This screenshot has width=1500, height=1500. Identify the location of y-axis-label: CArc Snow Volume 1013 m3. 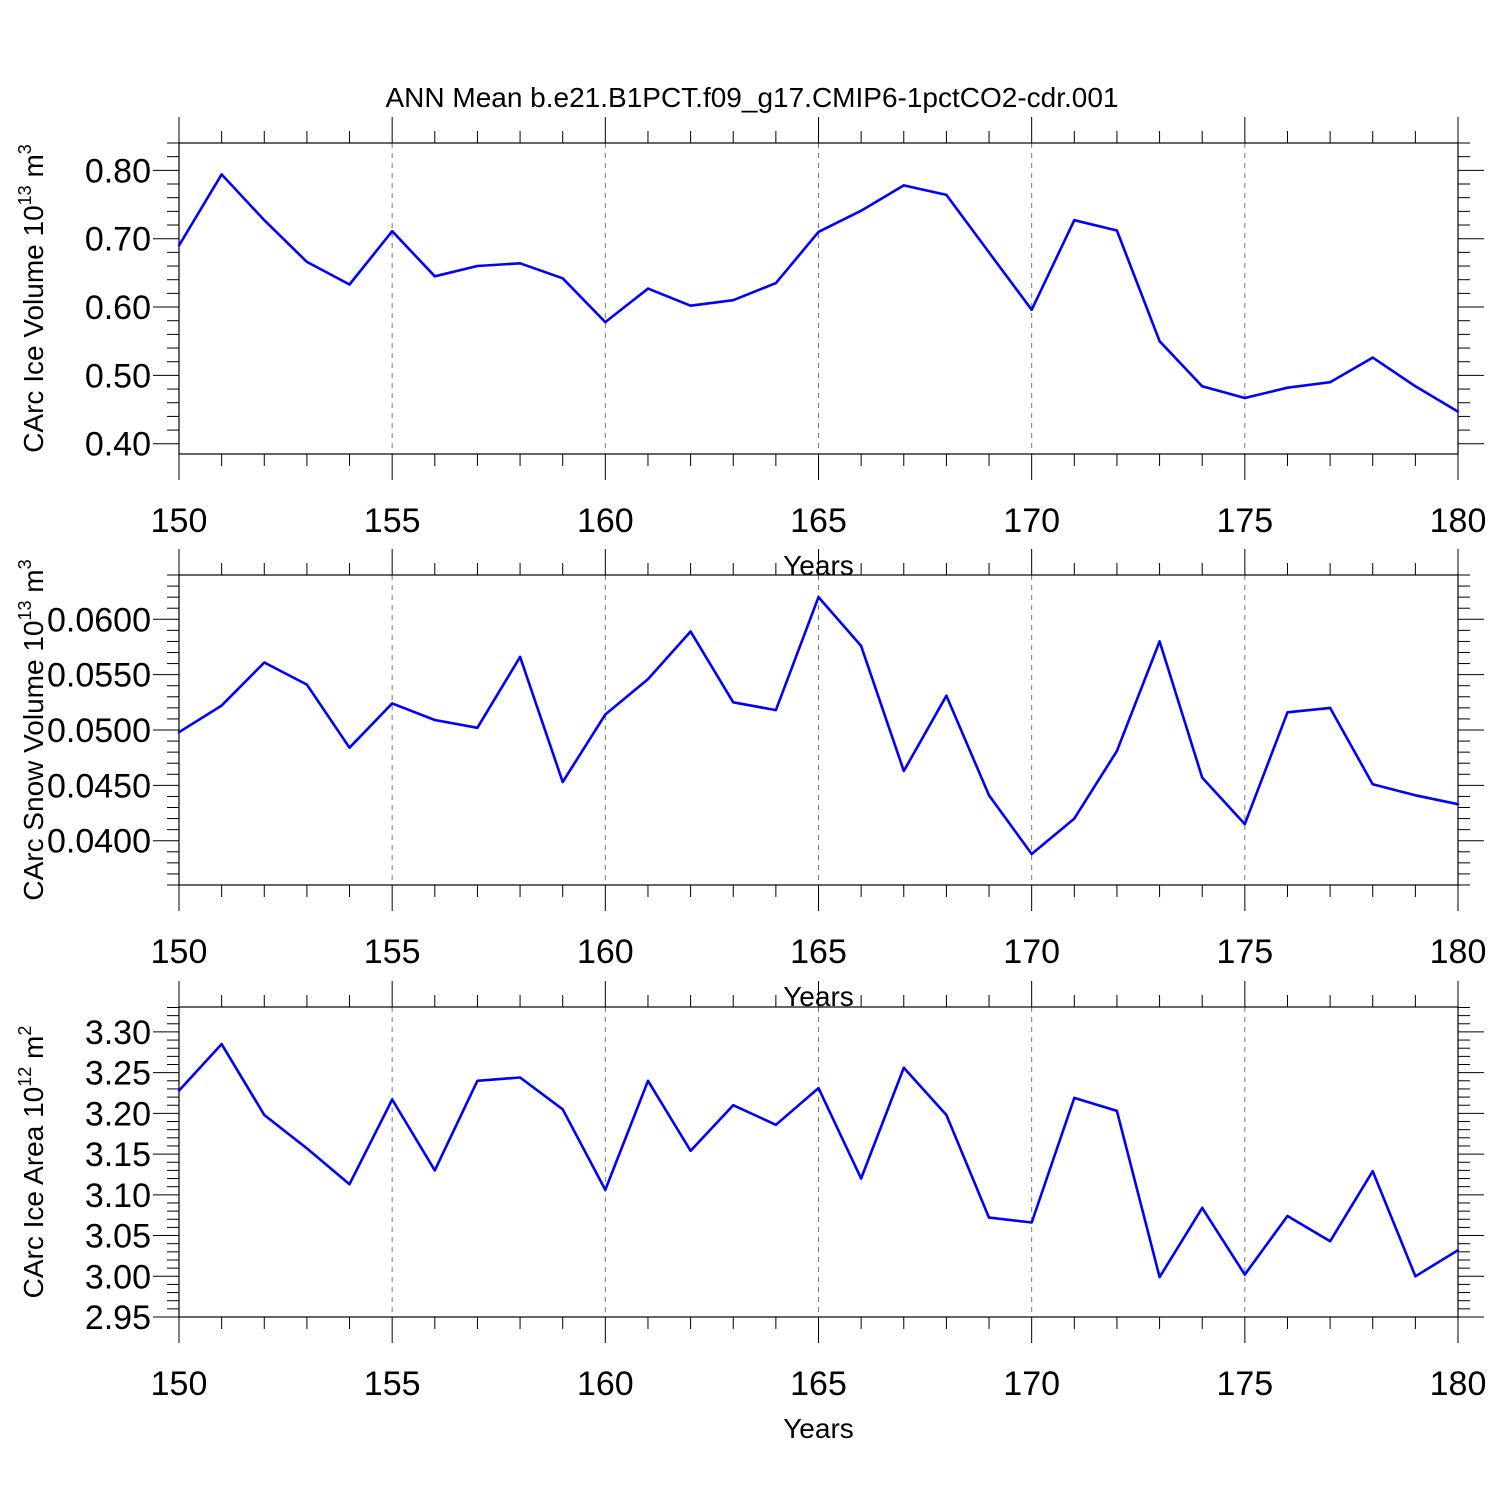
(32, 729).